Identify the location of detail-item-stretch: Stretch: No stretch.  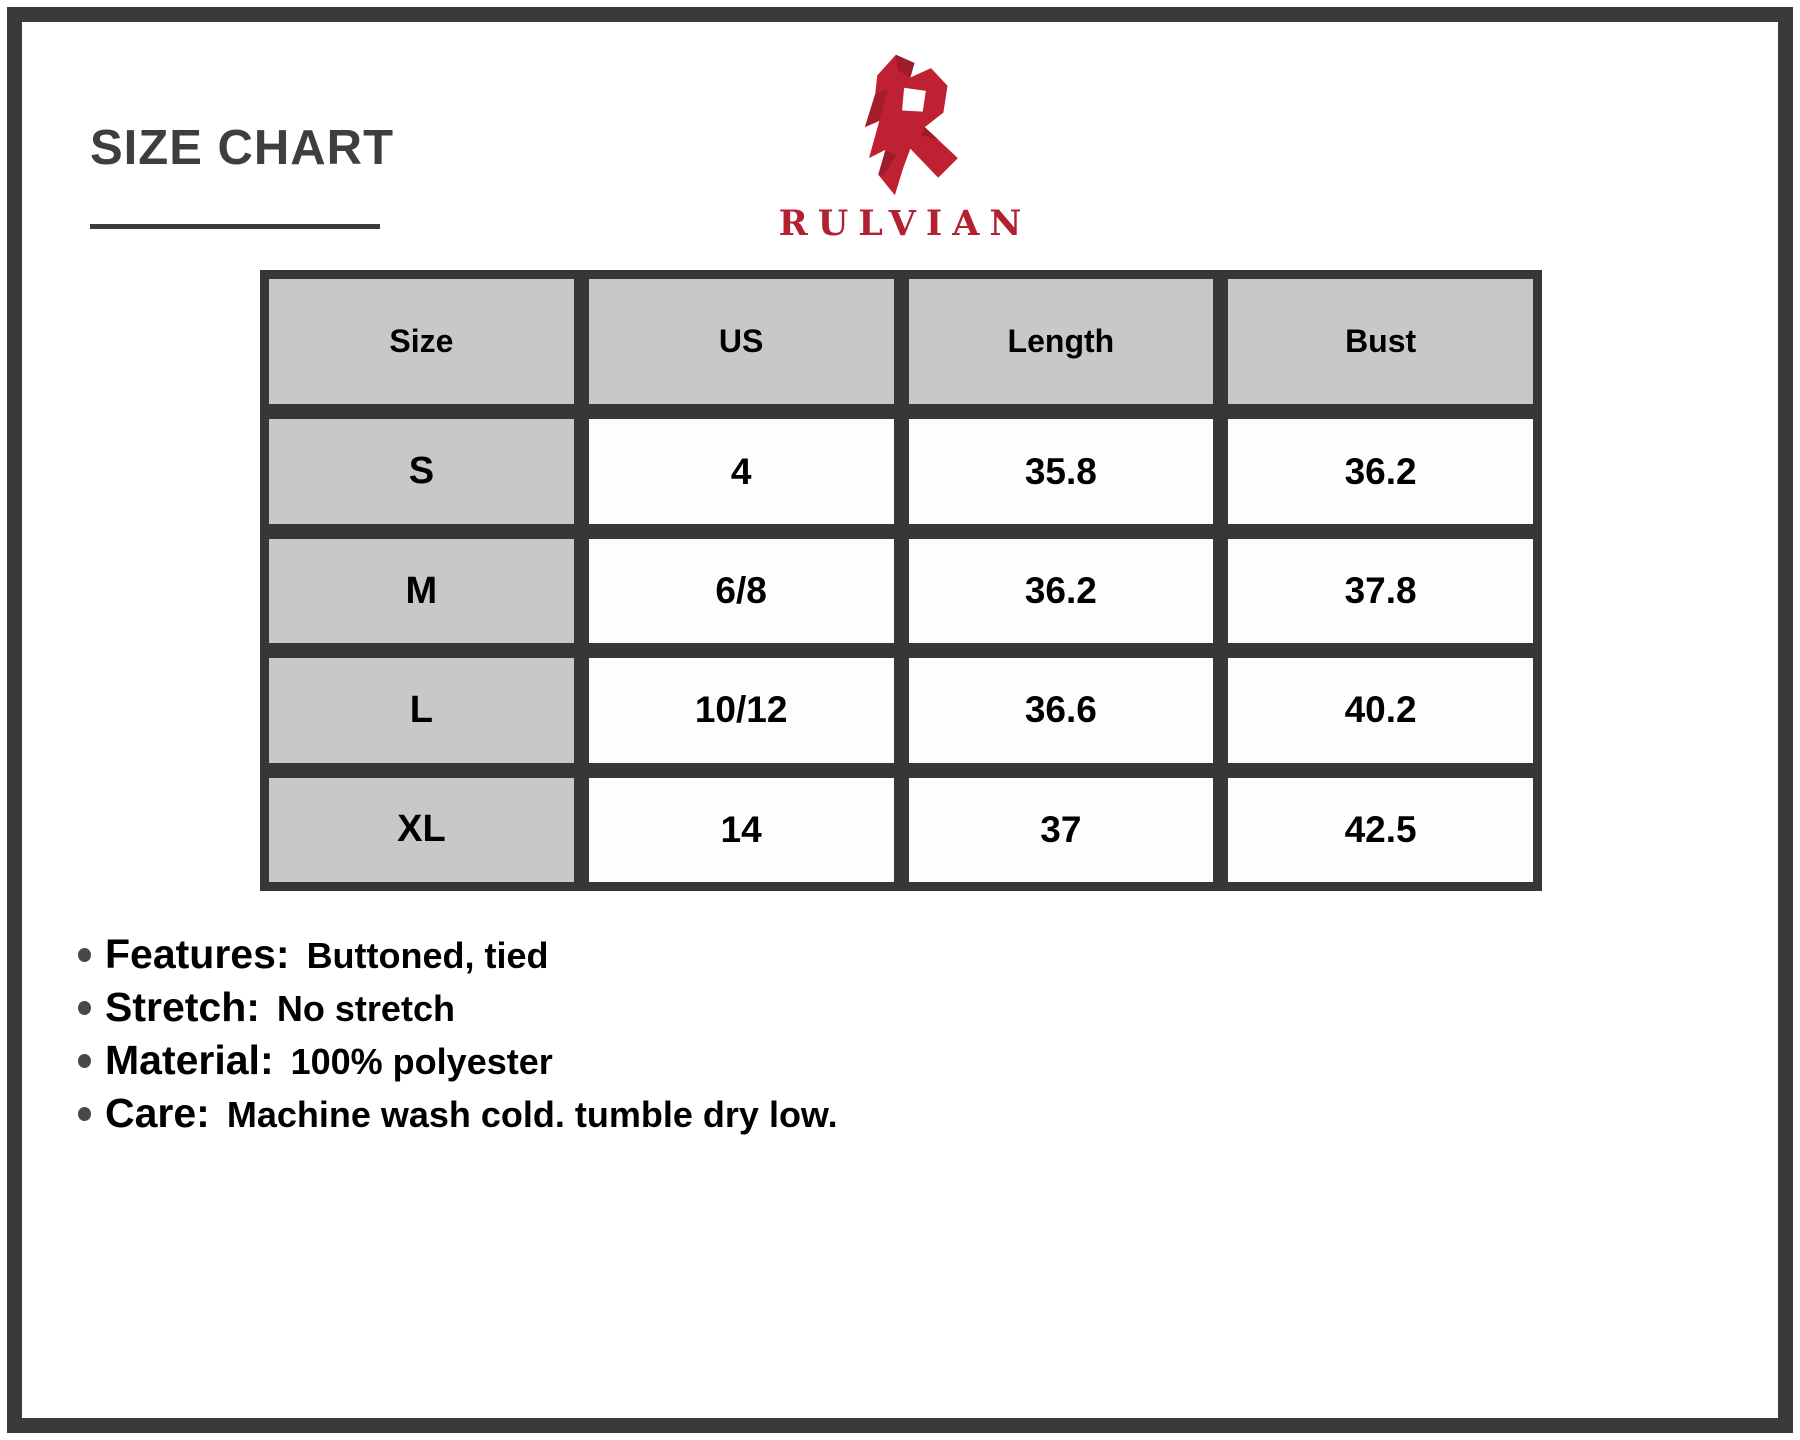
(458, 1007).